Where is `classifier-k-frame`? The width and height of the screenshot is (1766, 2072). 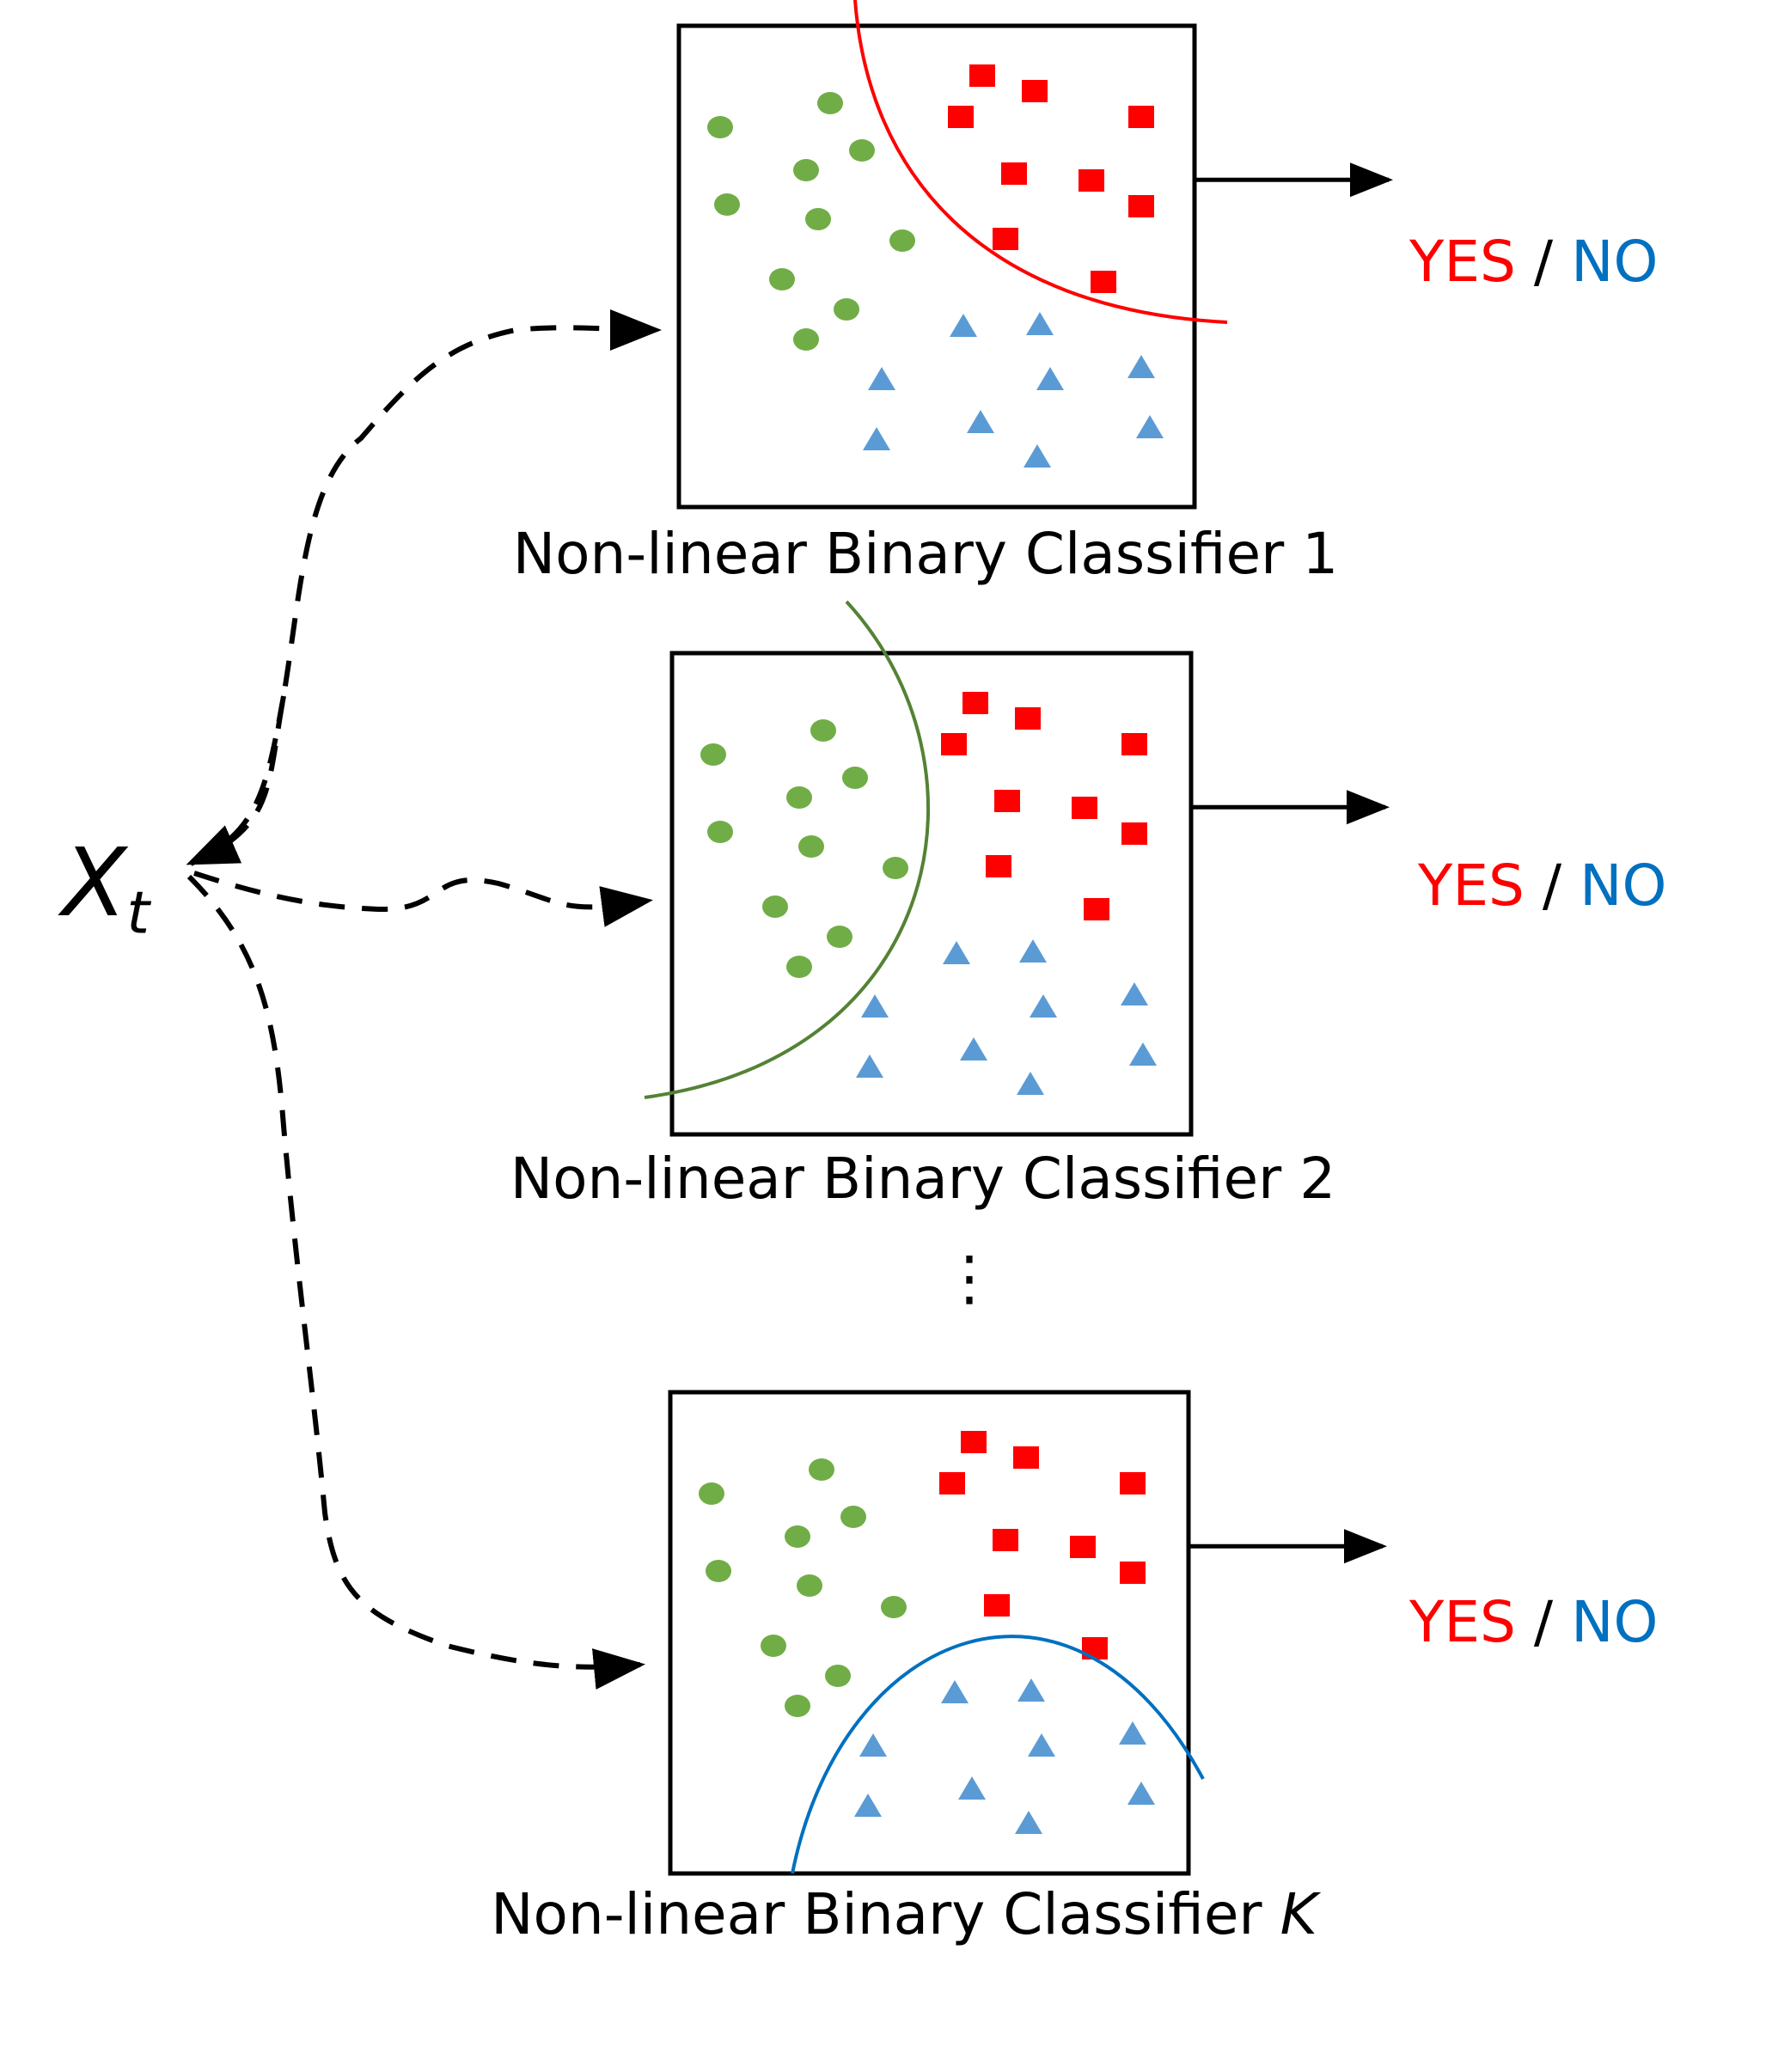
classifier-k-frame is located at coordinates (930, 1633).